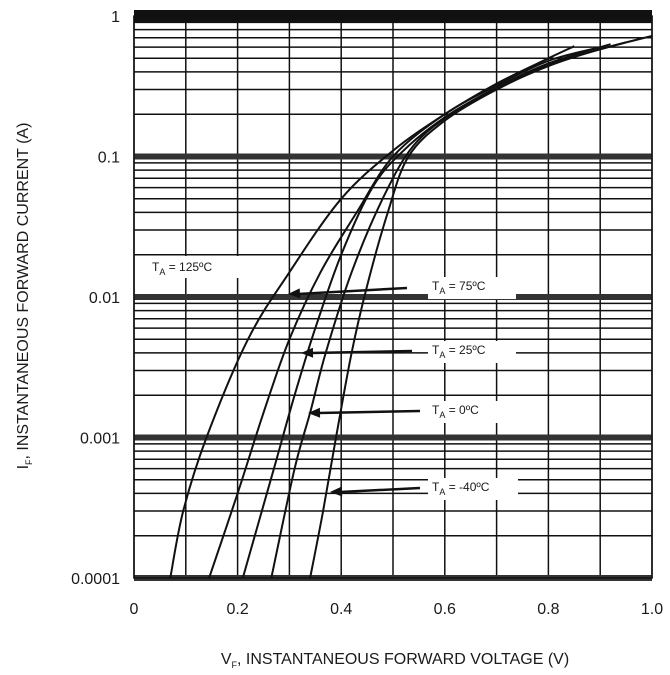 This screenshot has width=670, height=675. I want to click on y-tick-label: 0.001, so click(100, 439).